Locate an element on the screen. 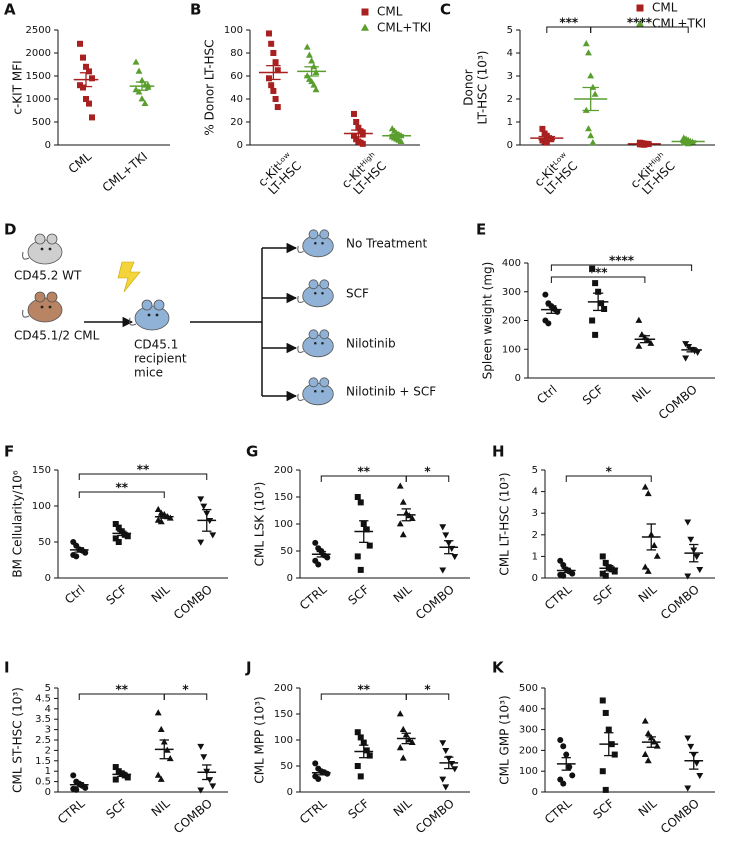  panel-label: J is located at coordinates (248, 668).